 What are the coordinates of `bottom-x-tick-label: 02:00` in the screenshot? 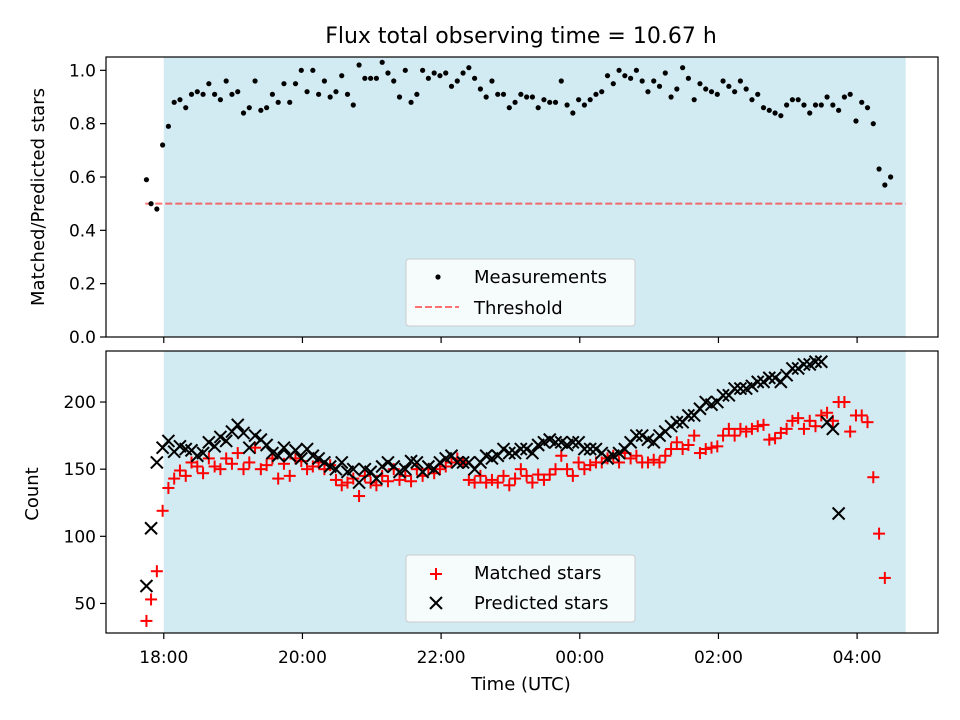 It's located at (718, 658).